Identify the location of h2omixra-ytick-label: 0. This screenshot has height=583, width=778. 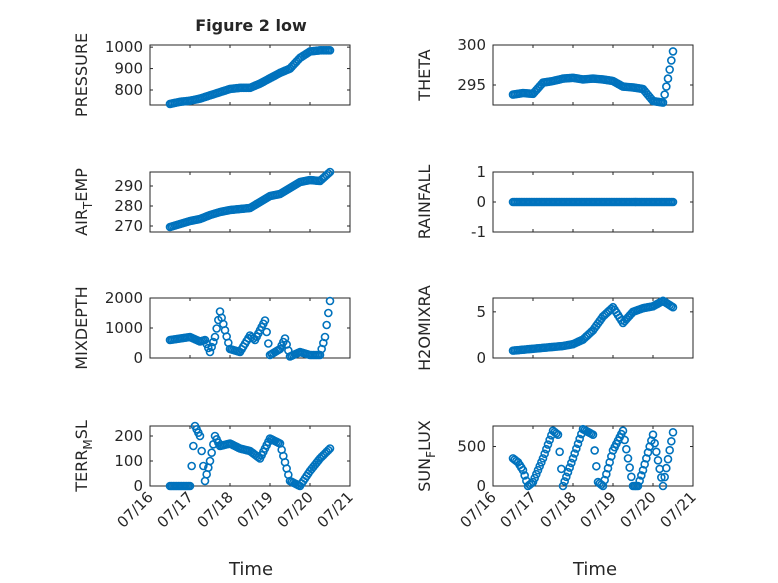
(481, 358).